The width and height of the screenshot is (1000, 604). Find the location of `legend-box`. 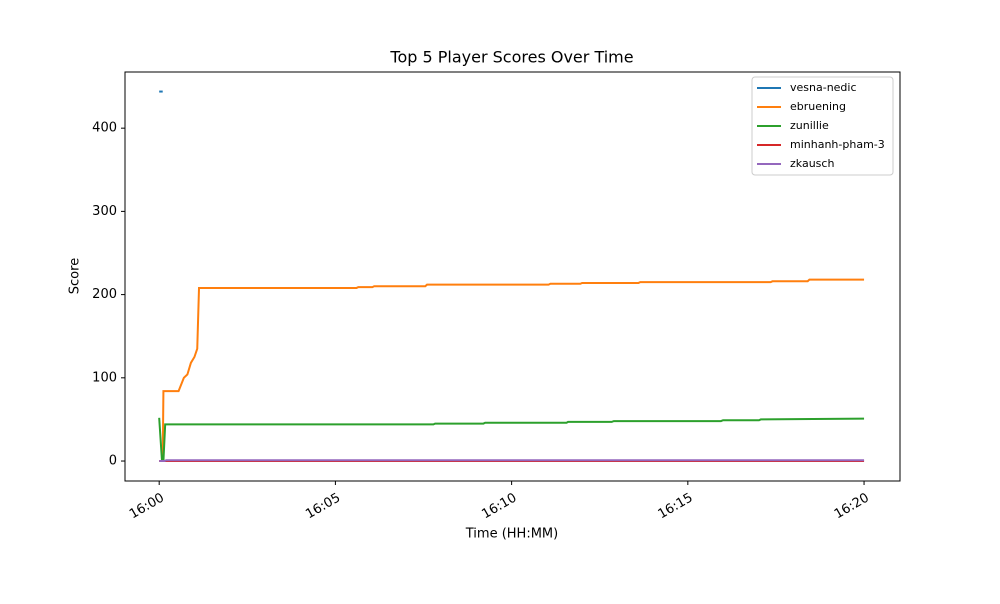

legend-box is located at coordinates (822, 126).